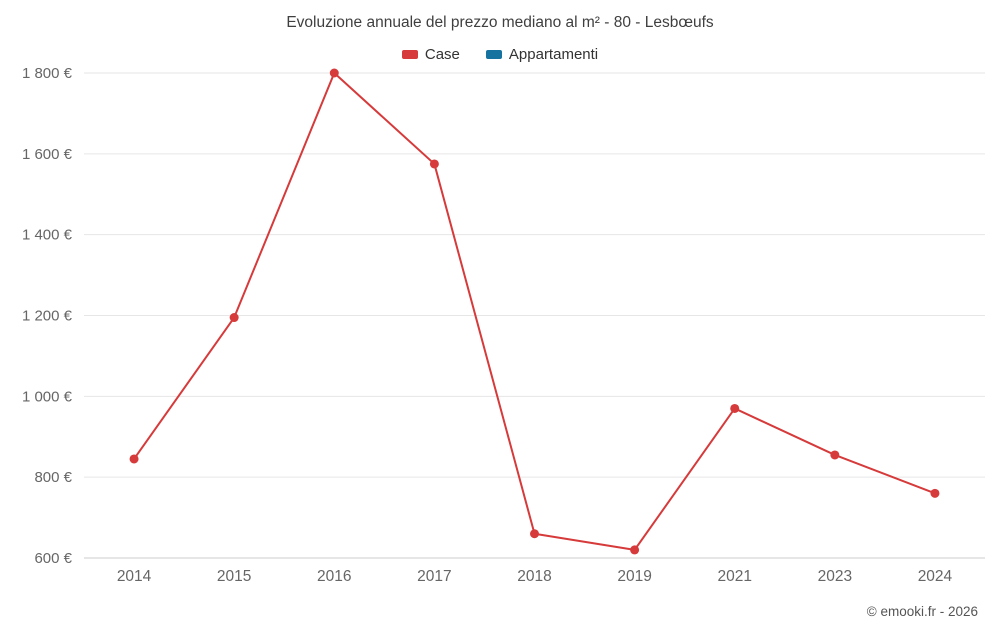 The height and width of the screenshot is (625, 1000). I want to click on x-tick-label: 2017, so click(434, 576).